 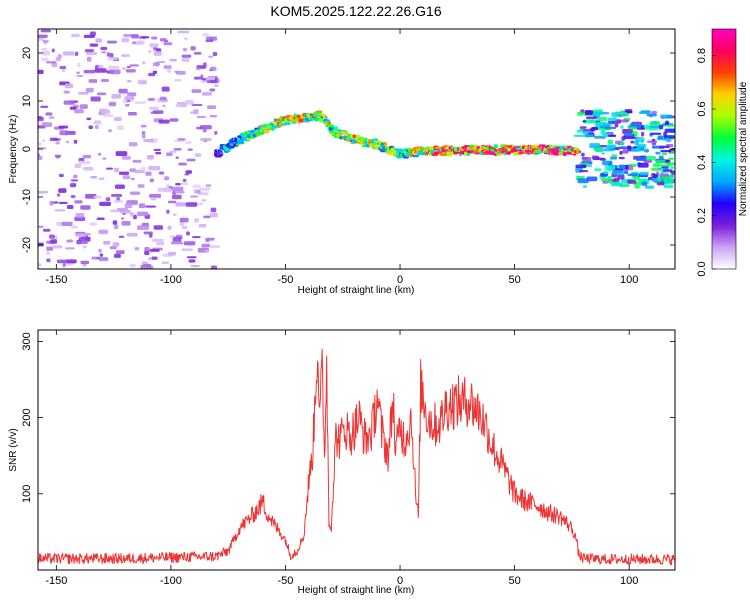 I want to click on y-tick-label: 300, so click(x=27, y=341).